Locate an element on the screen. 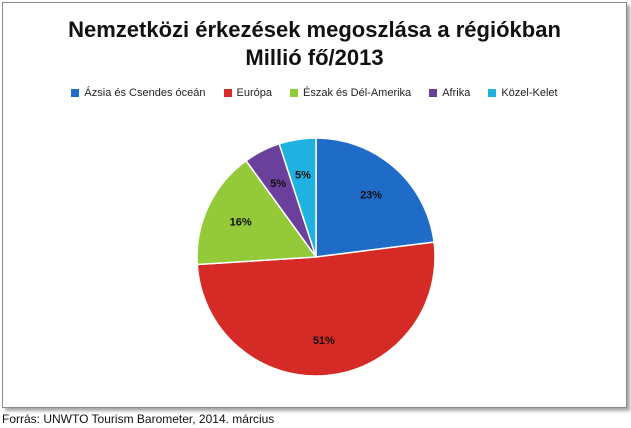  pie-label-asia: 23% is located at coordinates (371, 196).